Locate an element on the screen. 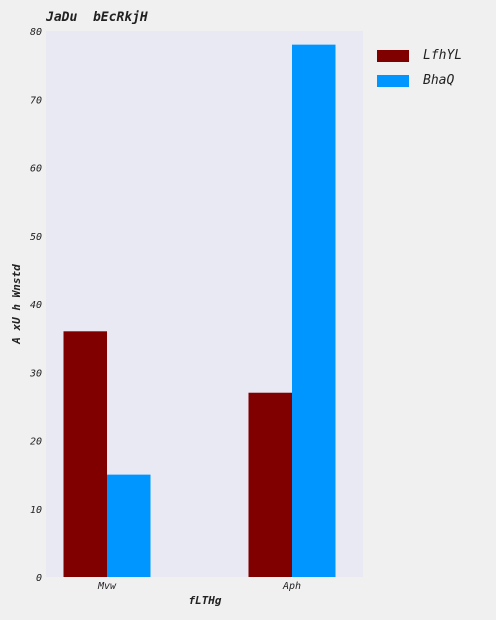 This screenshot has height=620, width=496. chart-title: JaDu bEcRkjH is located at coordinates (97, 17).